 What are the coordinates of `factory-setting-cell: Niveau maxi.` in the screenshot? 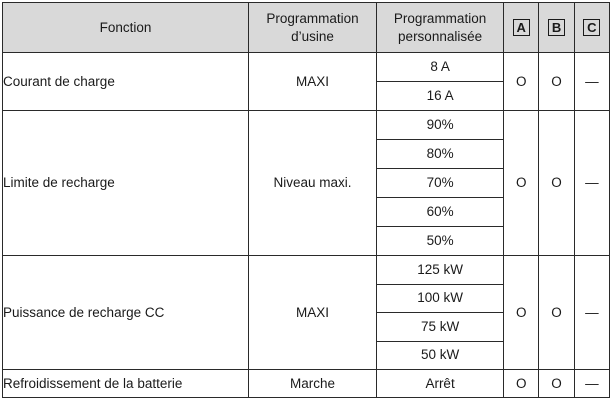 It's located at (313, 183).